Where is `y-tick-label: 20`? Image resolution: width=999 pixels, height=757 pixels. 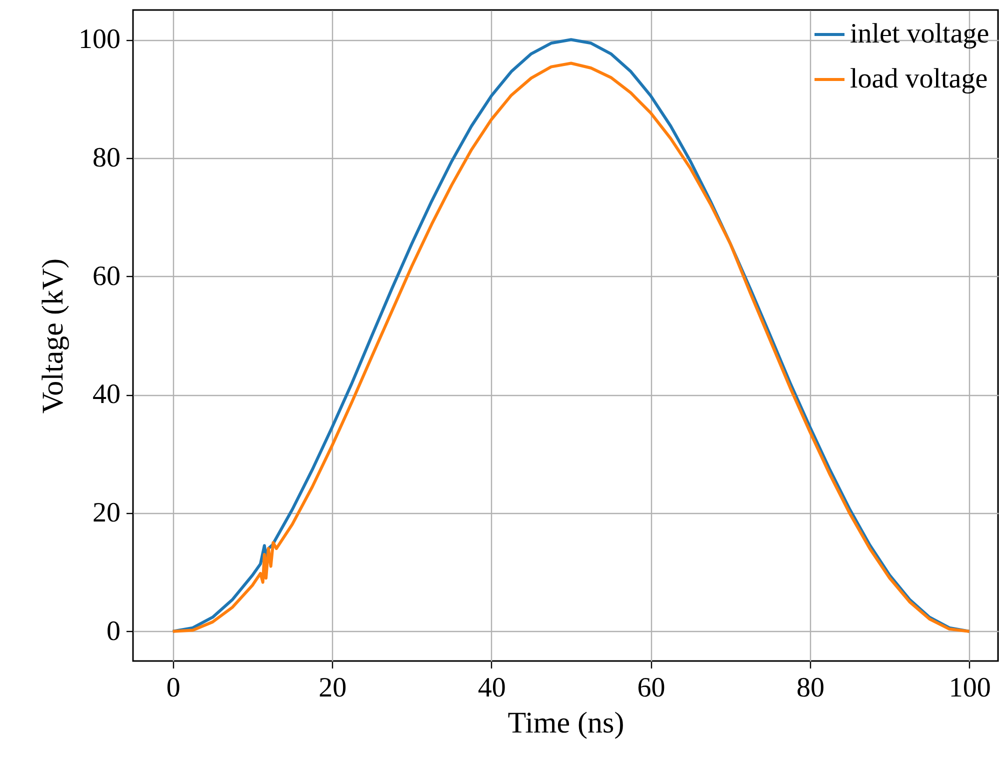
y-tick-label: 20 is located at coordinates (106, 513).